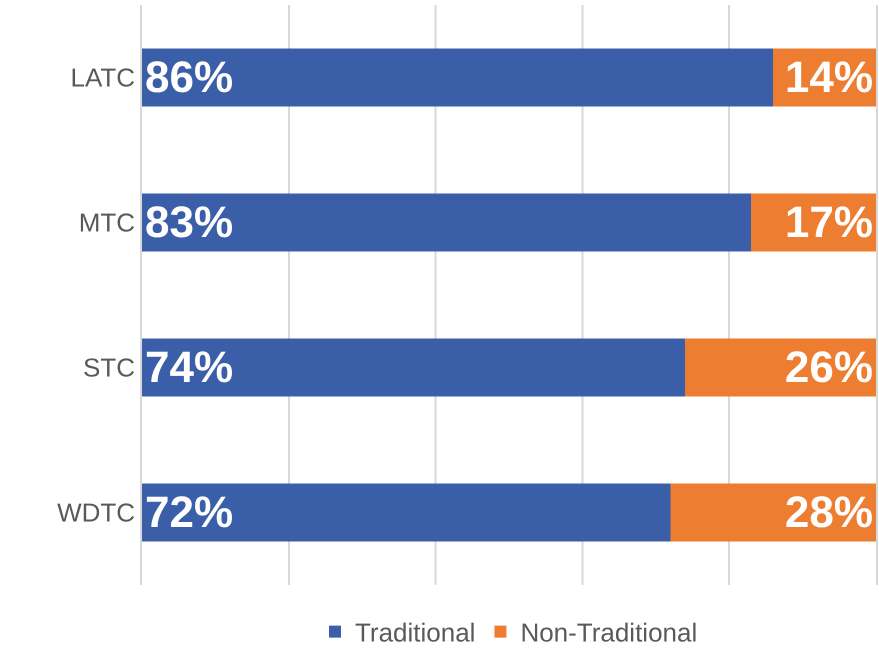  Describe the element at coordinates (828, 222) in the screenshot. I see `data-label: 17%` at that location.